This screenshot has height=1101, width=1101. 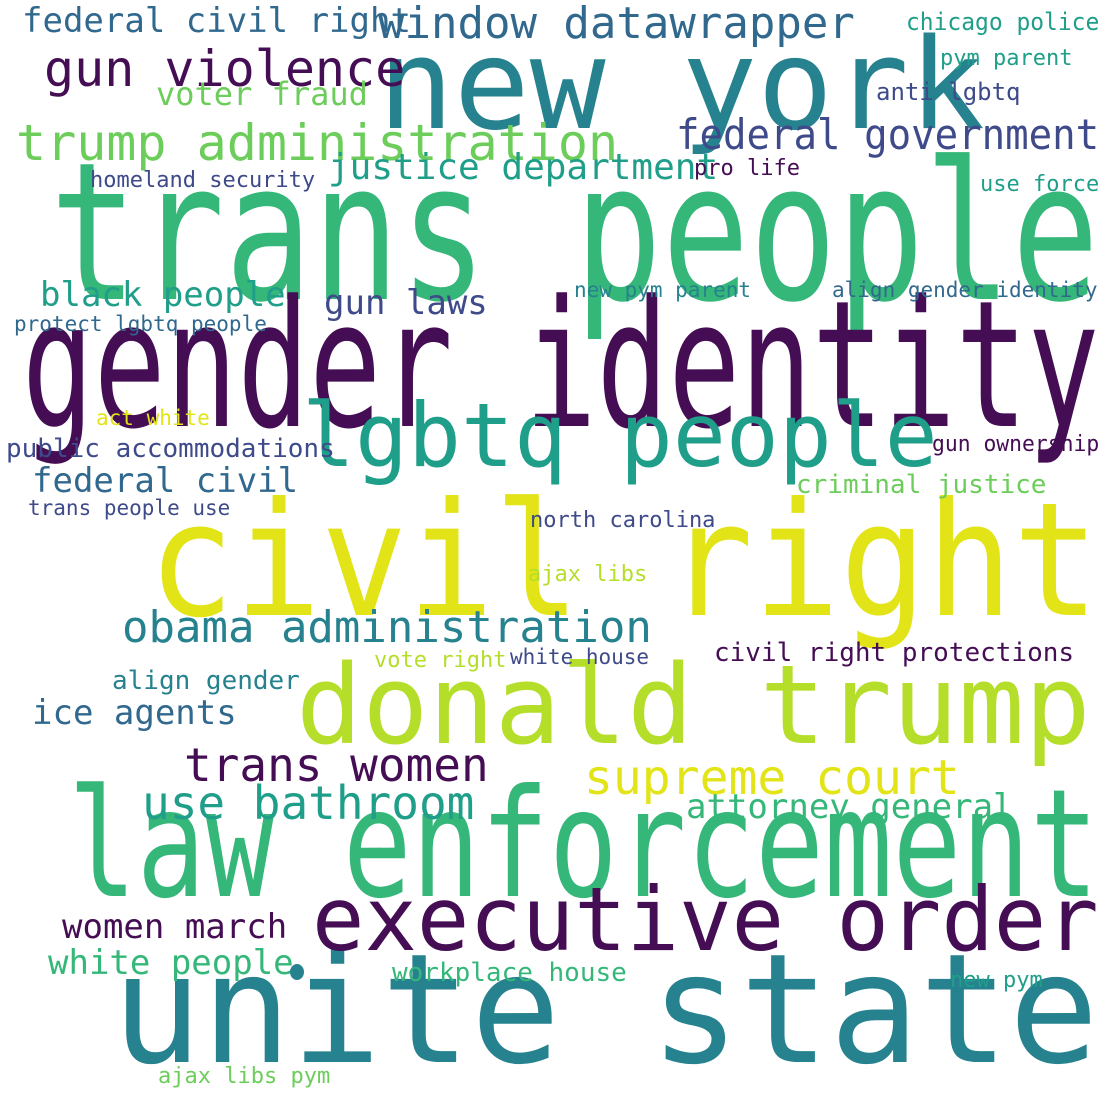 I want to click on word-federal-civil-right: federal civil right, so click(x=216, y=21).